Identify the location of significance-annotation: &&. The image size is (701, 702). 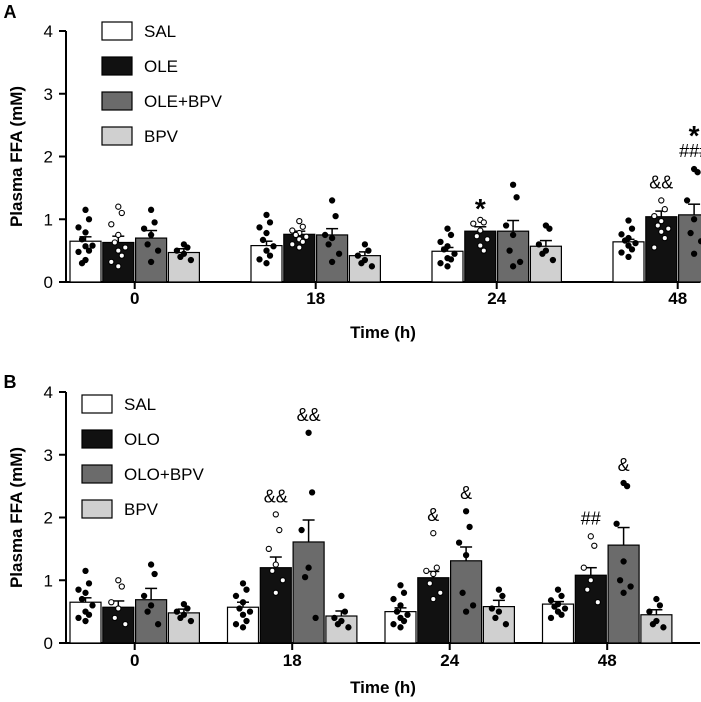
(309, 415).